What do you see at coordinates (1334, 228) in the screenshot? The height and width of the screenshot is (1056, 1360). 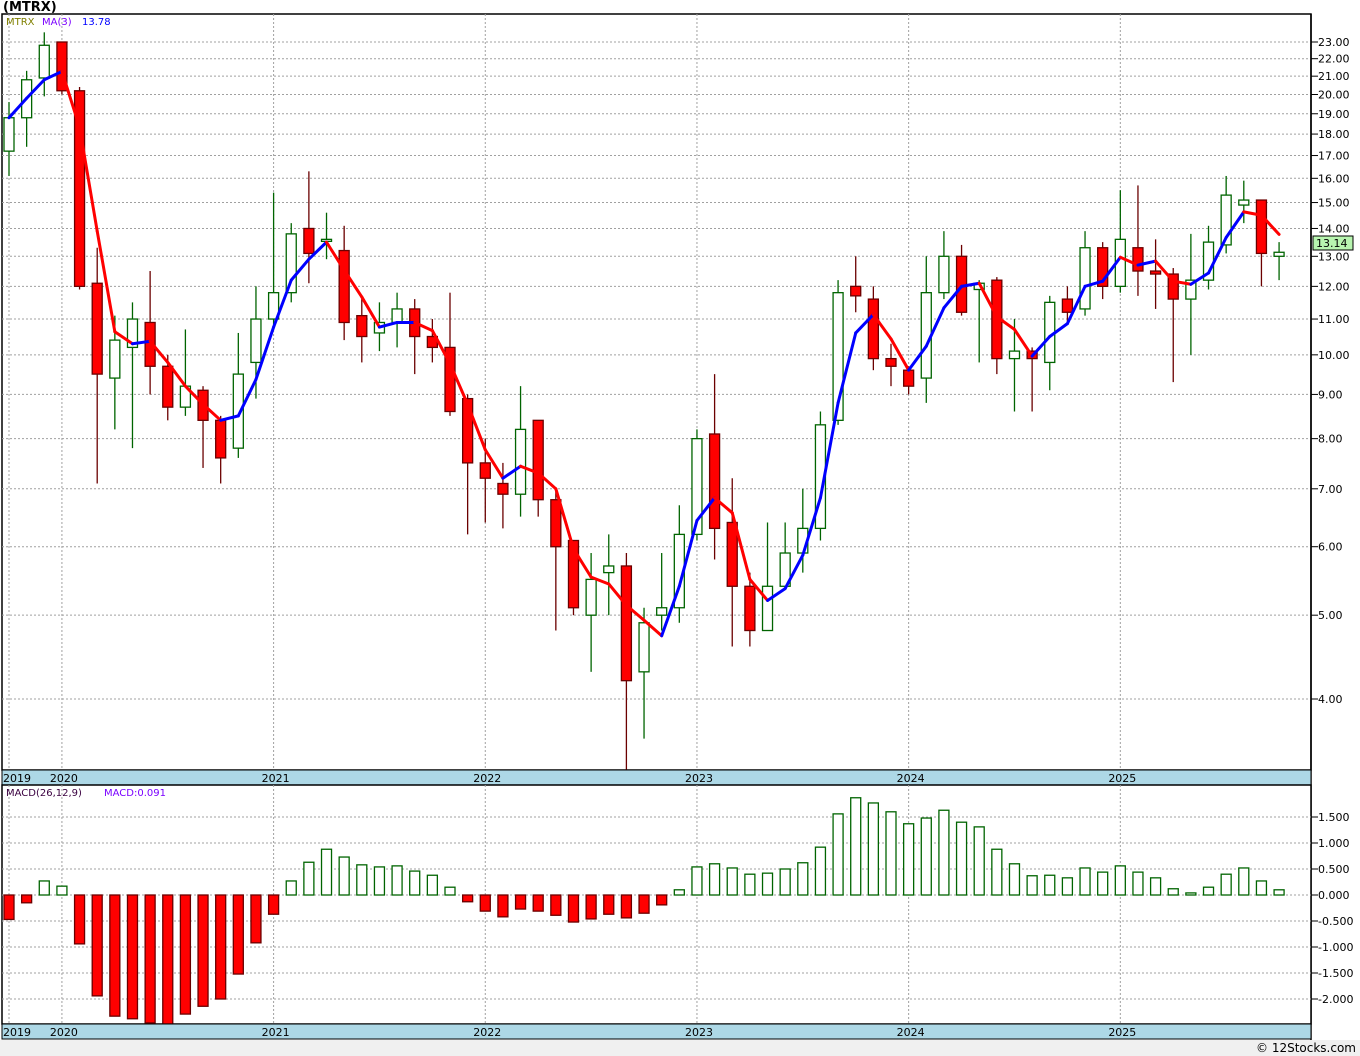 I see `y-tick-label: 14.00` at bounding box center [1334, 228].